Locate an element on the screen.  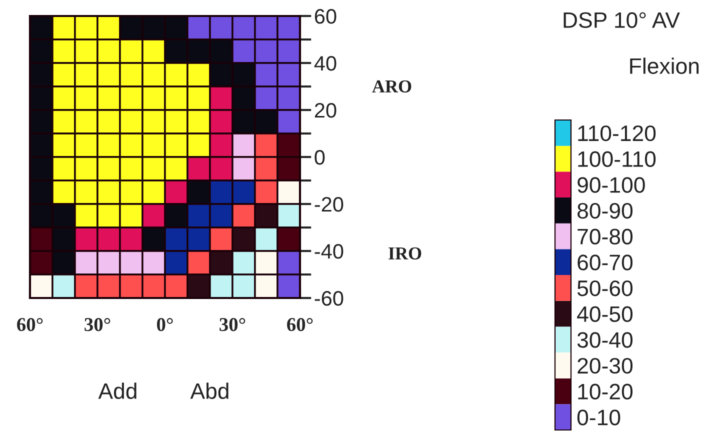
color-bar-label: 60-70 is located at coordinates (605, 262).